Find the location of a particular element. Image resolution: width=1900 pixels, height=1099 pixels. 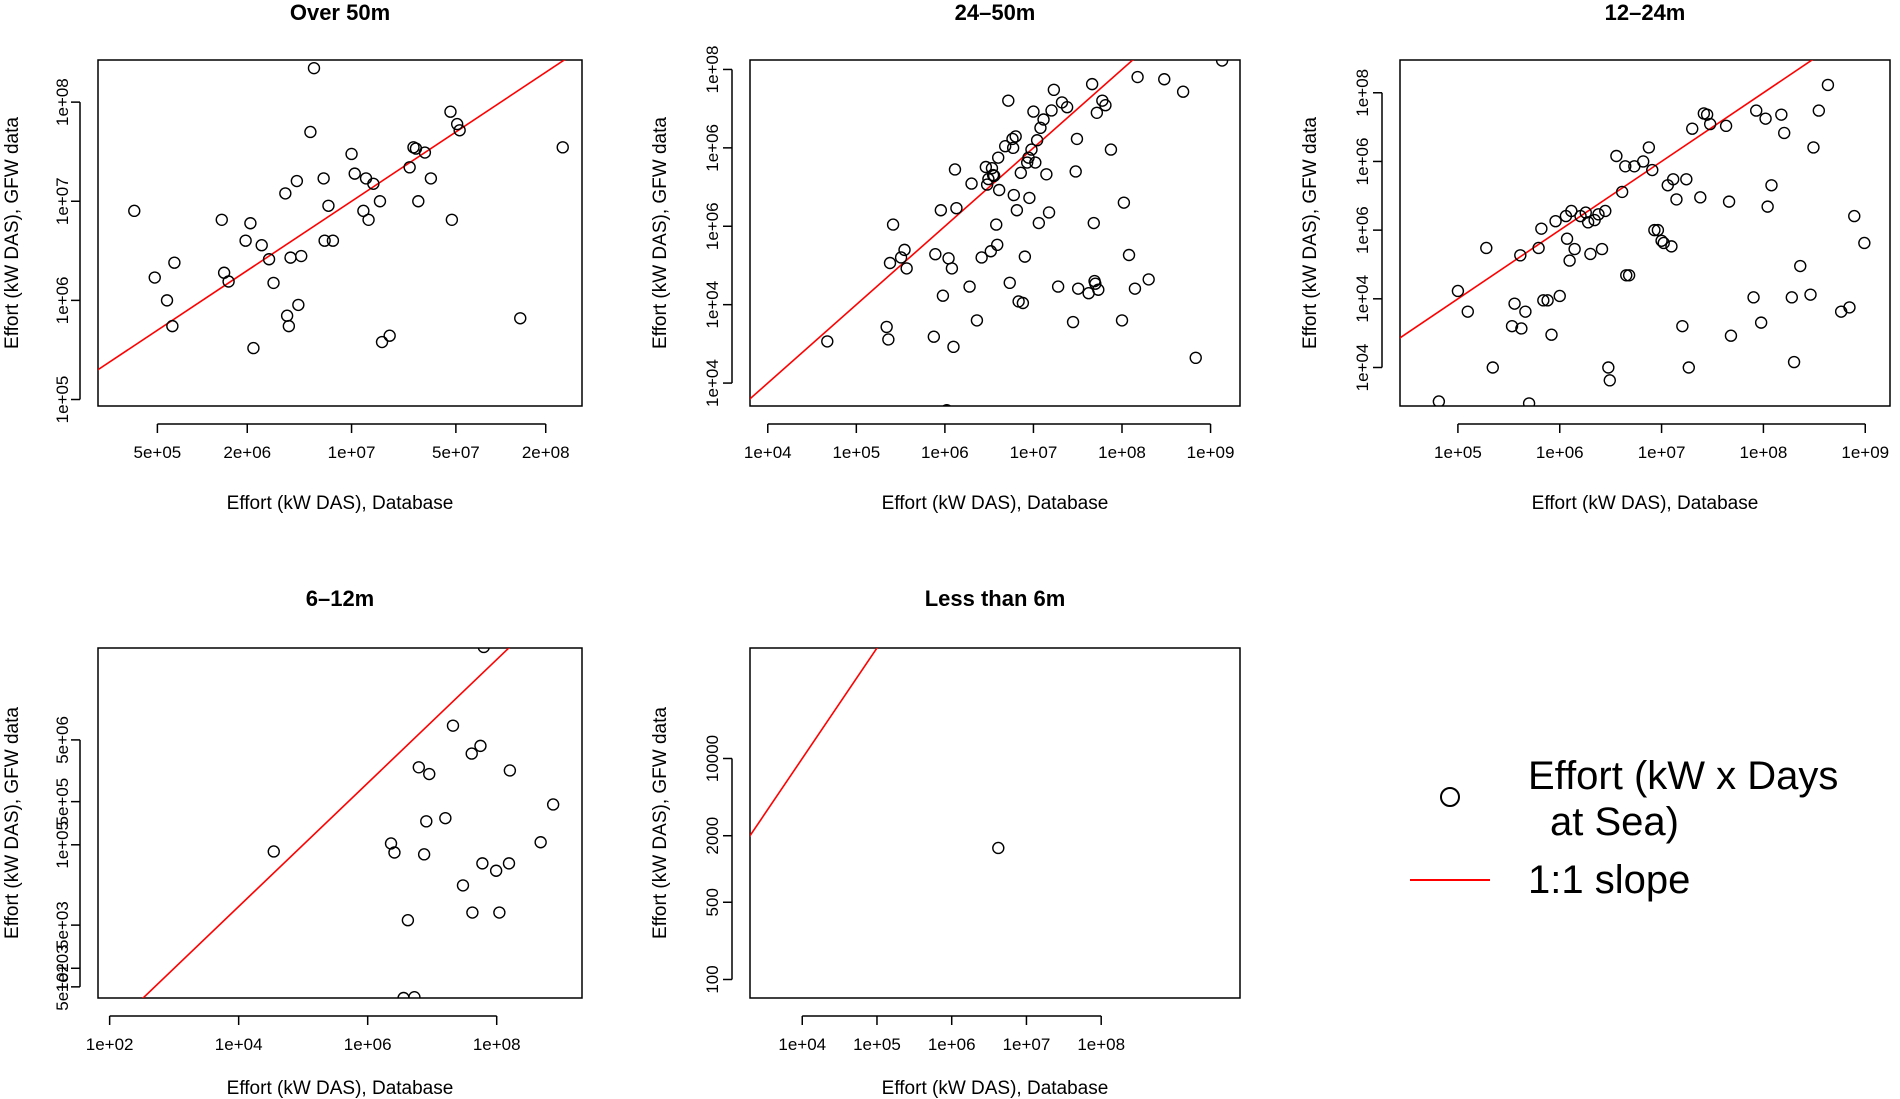

legend: Effort (kW x Days at Sea) 1:1 slope is located at coordinates (1624, 828).